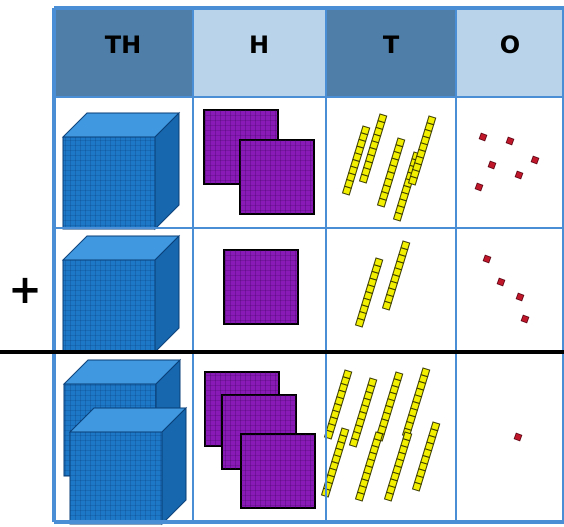 The image size is (564, 527). I want to click on header-label-tens: T, so click(391, 45).